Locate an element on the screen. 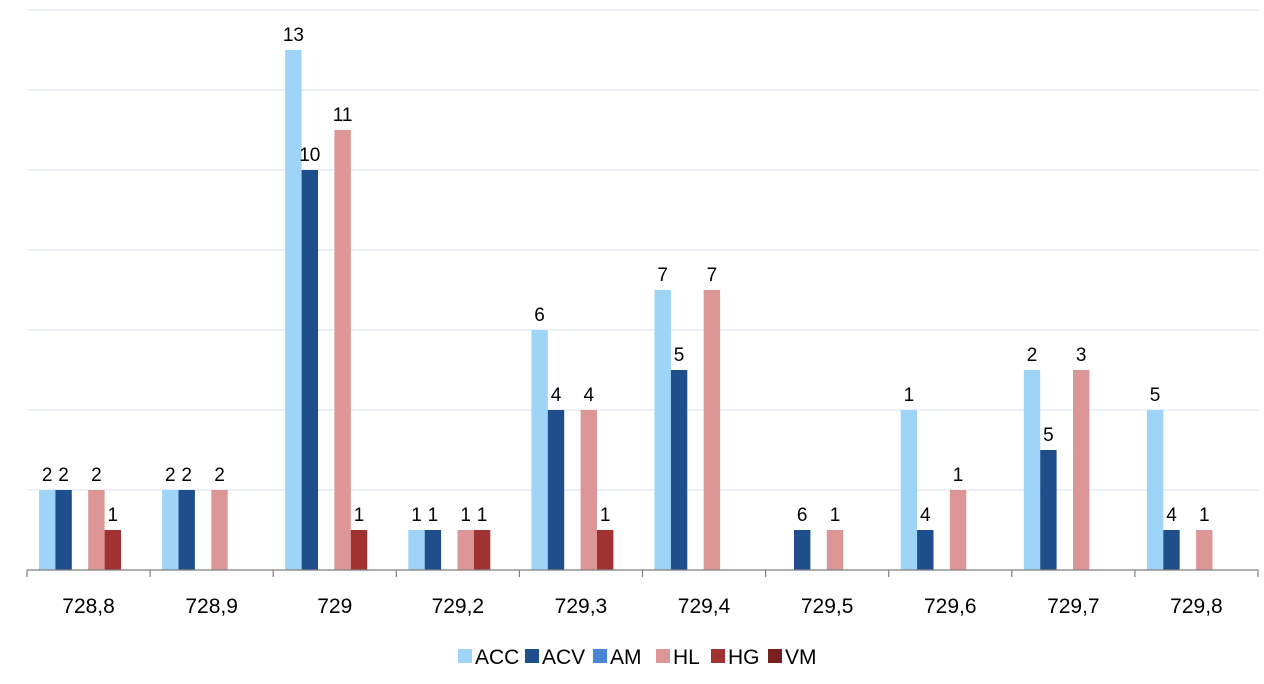  legend-item-acc: ACC is located at coordinates (488, 657).